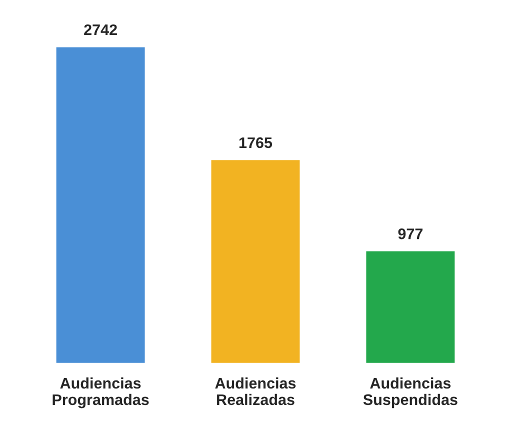 The height and width of the screenshot is (438, 511). What do you see at coordinates (255, 142) in the screenshot?
I see `data-label: 1765` at bounding box center [255, 142].